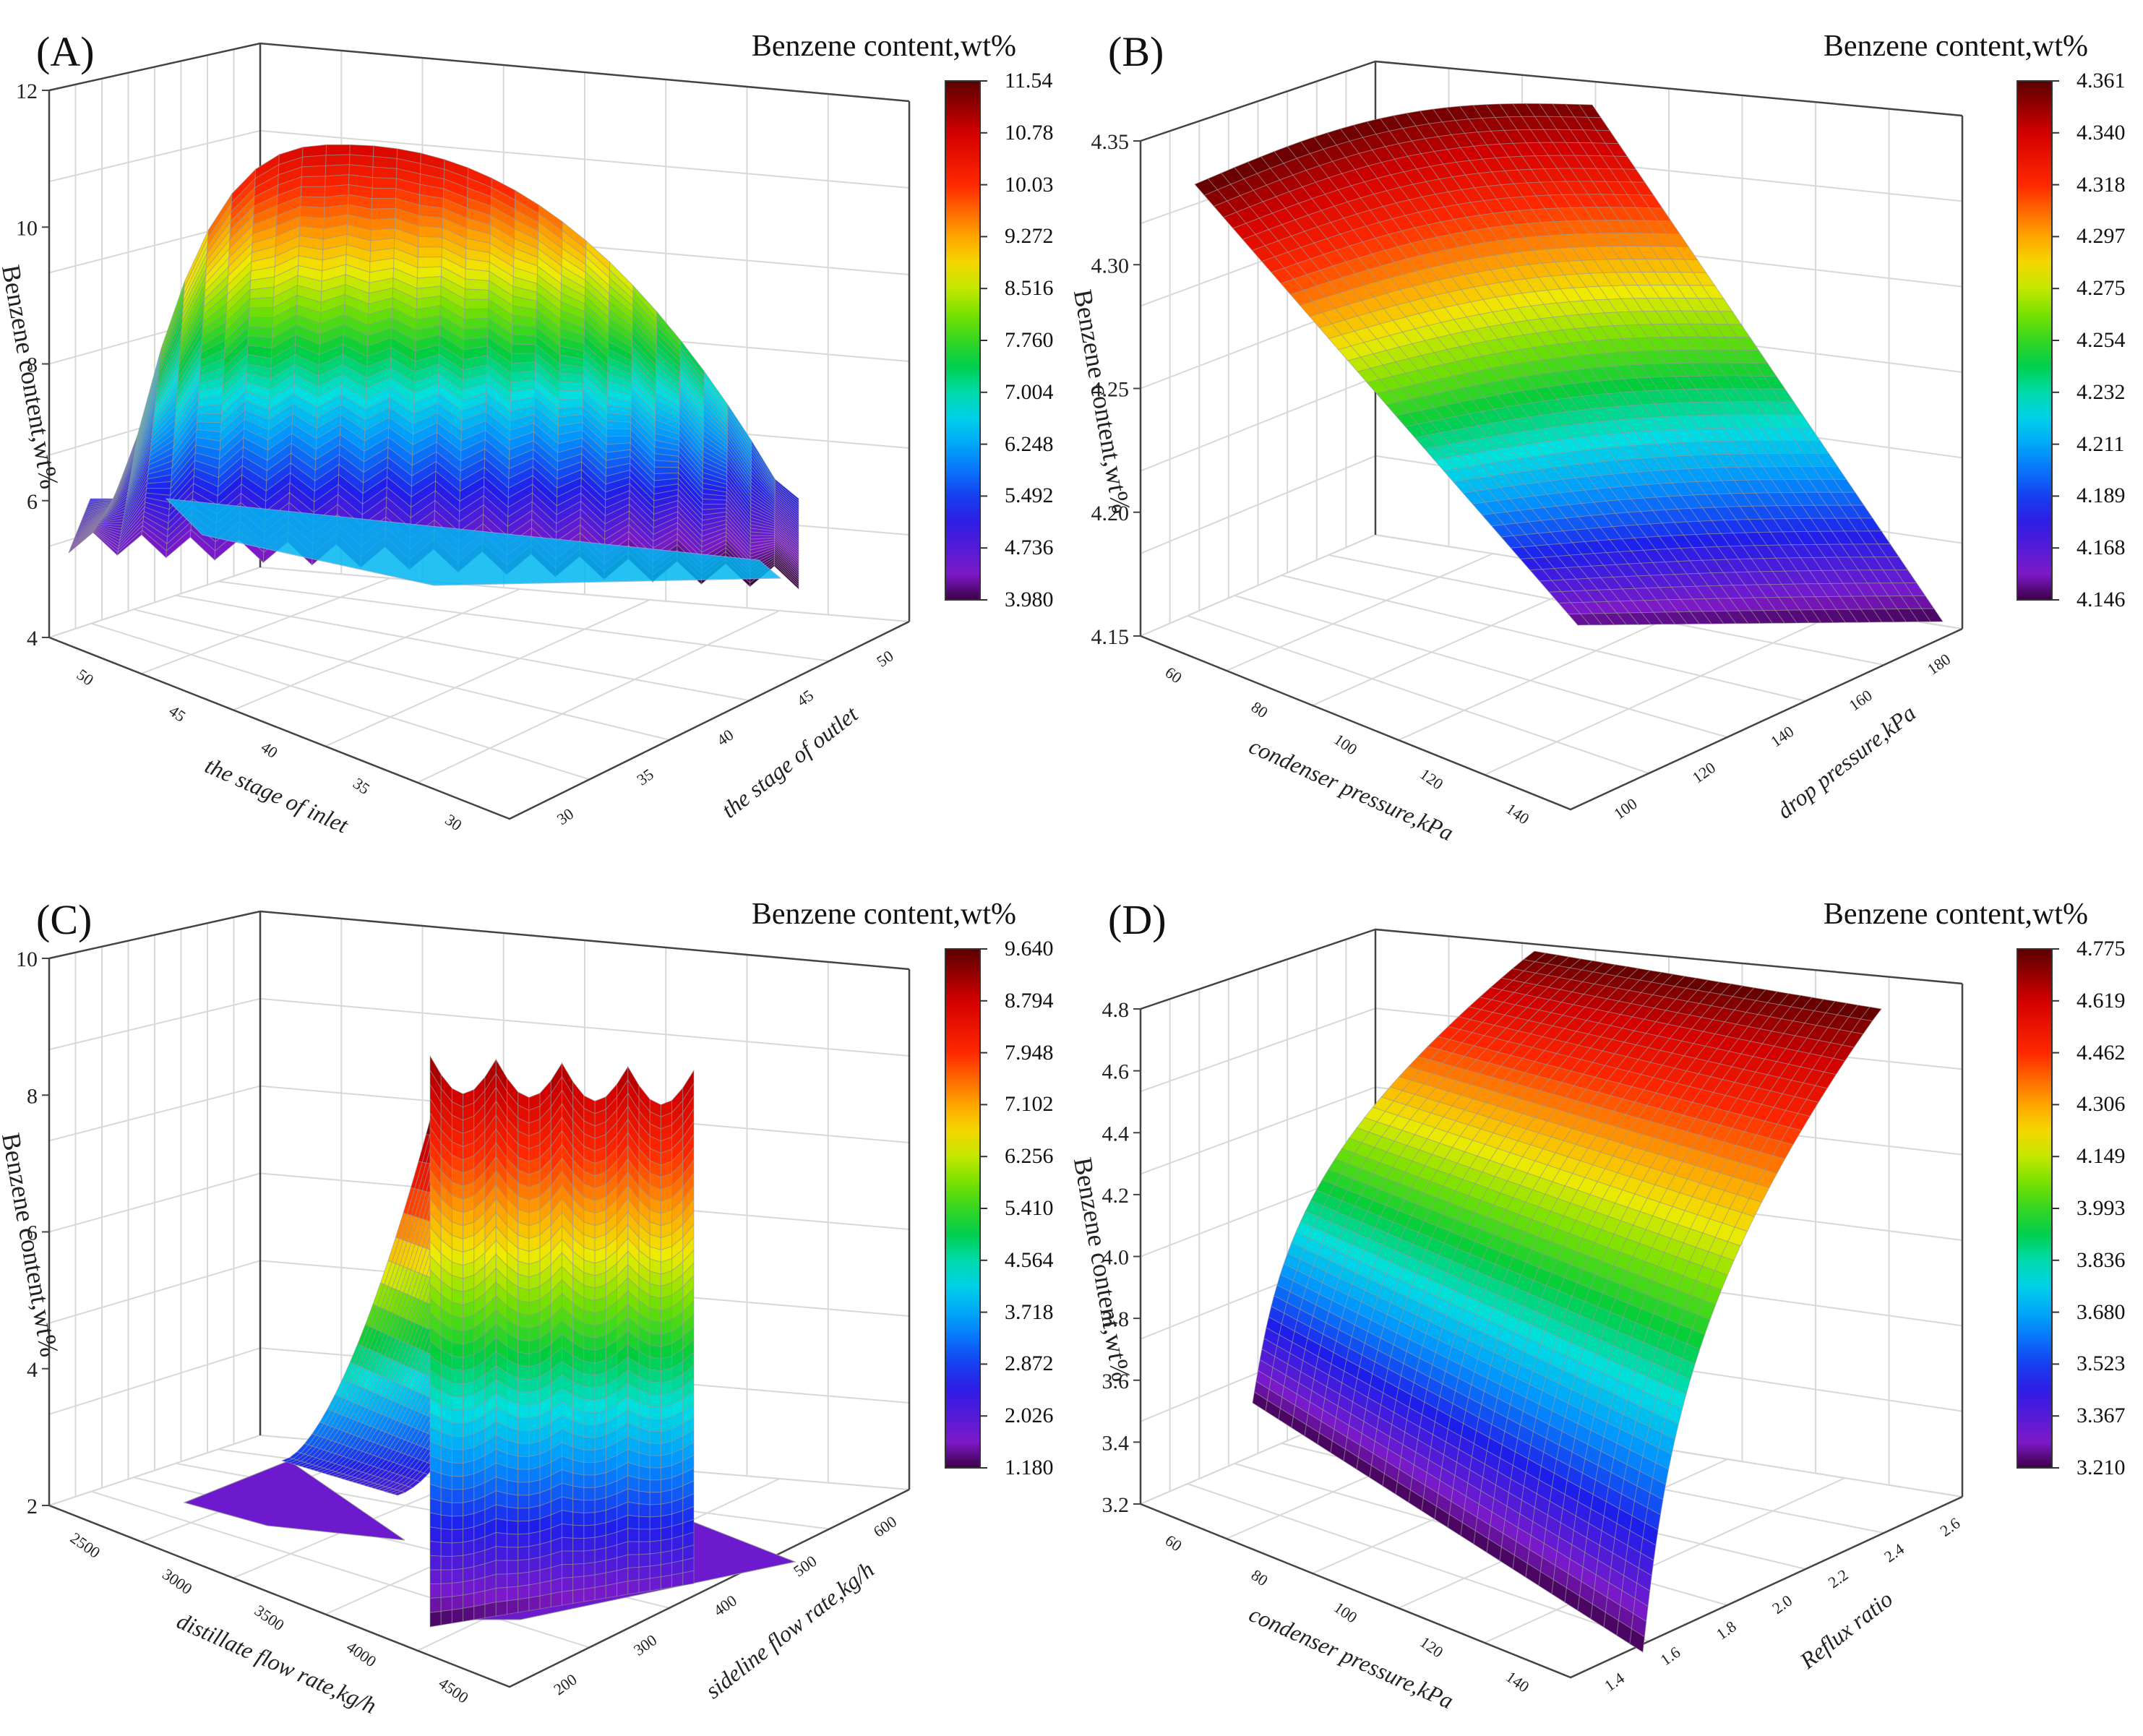 Image resolution: width=2143 pixels, height=1736 pixels. I want to click on x-tick-label: 100, so click(1345, 744).